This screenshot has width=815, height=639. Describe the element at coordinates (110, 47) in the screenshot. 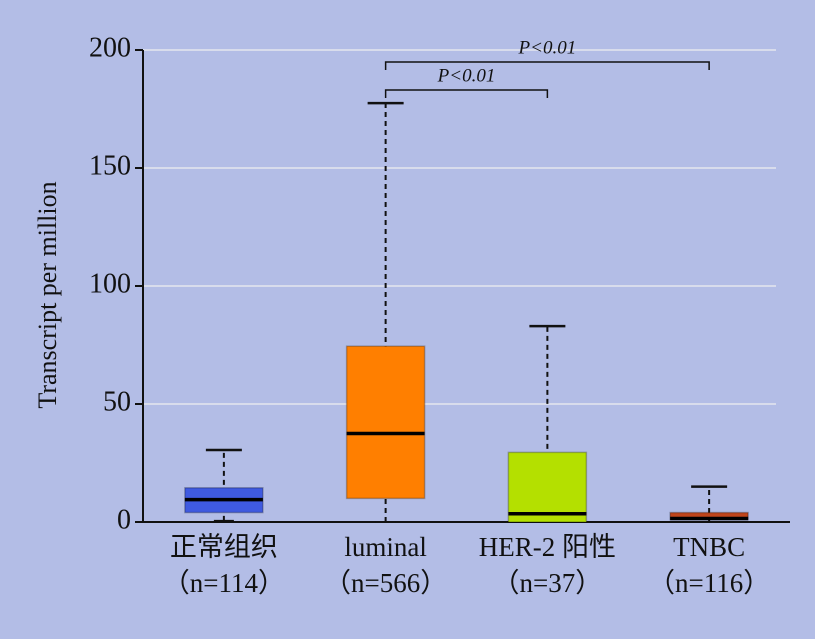

I see `y-tick-label: 200` at that location.